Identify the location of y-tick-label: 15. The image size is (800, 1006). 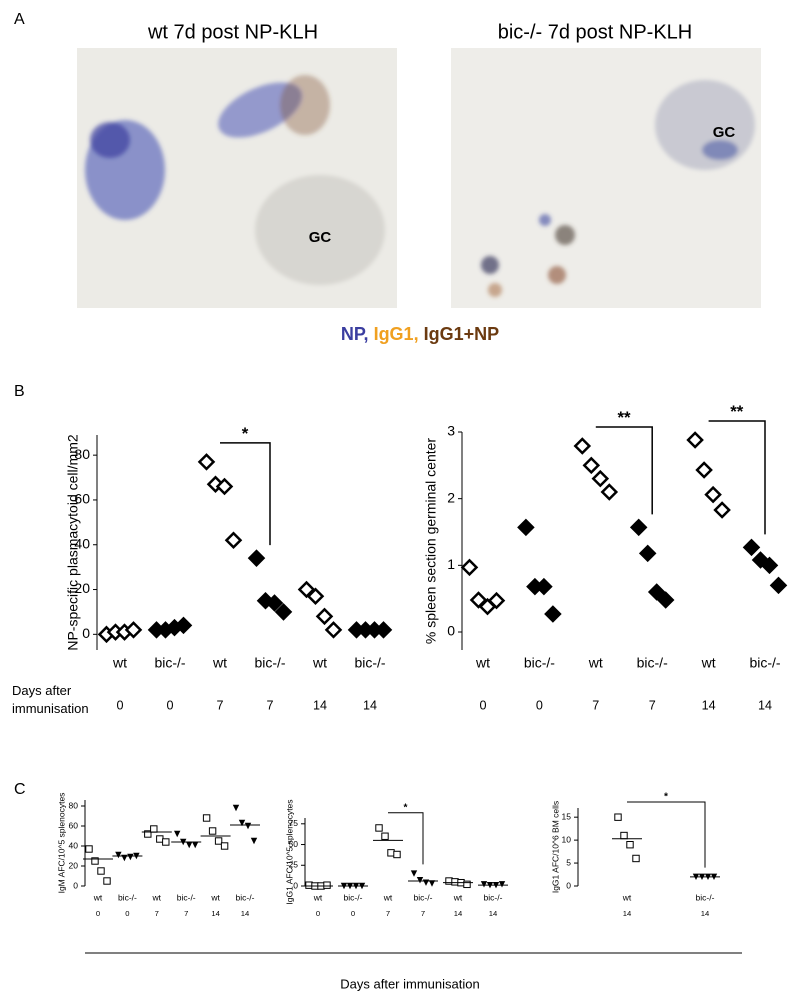
(567, 816).